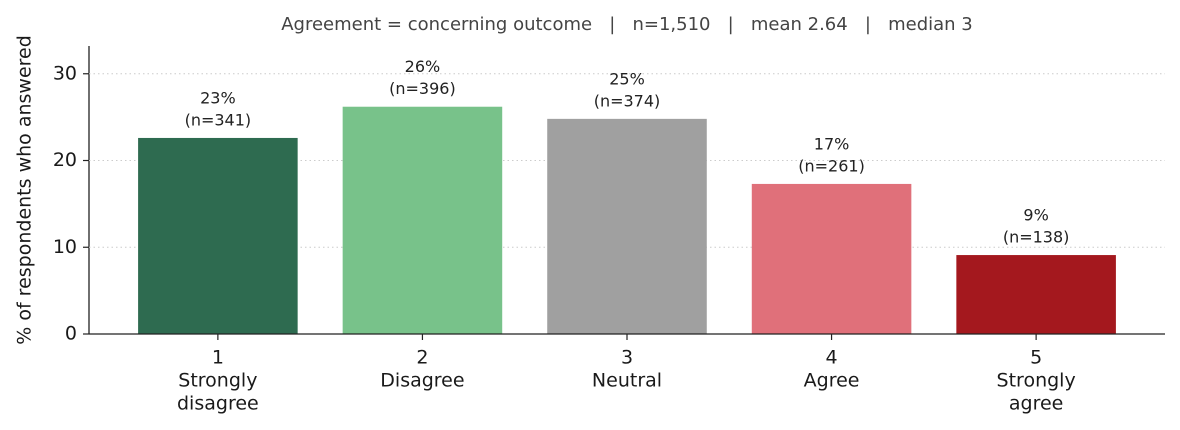  What do you see at coordinates (218, 97) in the screenshot?
I see `value-label: 23%` at bounding box center [218, 97].